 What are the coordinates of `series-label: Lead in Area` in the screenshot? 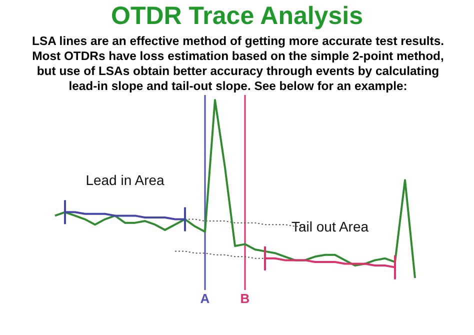 It's located at (125, 180).